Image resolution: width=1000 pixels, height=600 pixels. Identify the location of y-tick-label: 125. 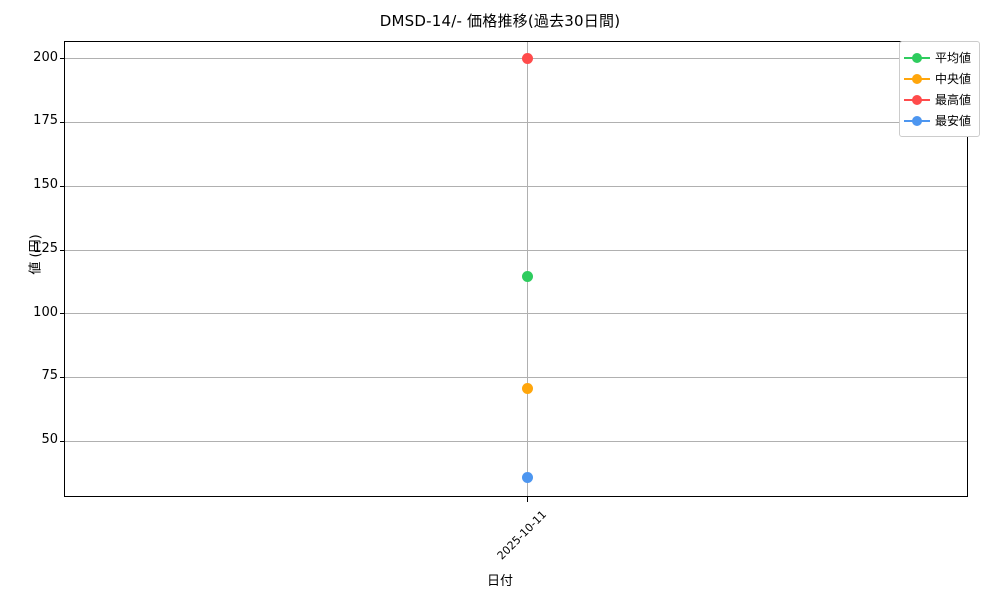
(45, 248).